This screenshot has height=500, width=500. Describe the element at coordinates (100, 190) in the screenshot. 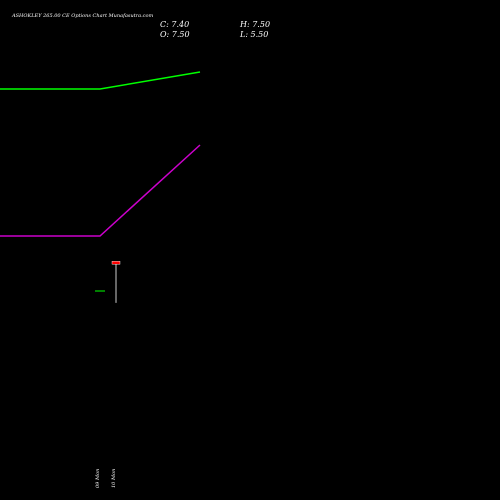

I see `series-line-magenta` at that location.